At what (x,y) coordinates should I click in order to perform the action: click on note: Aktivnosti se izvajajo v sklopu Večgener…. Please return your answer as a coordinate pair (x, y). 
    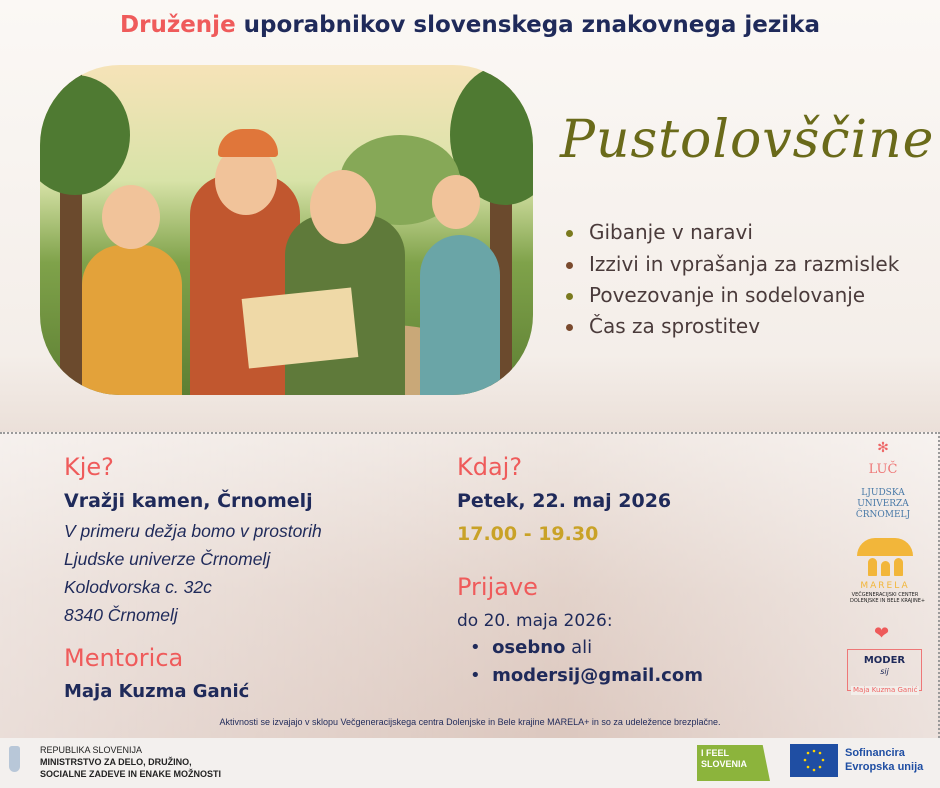
    Looking at the image, I should click on (470, 722).